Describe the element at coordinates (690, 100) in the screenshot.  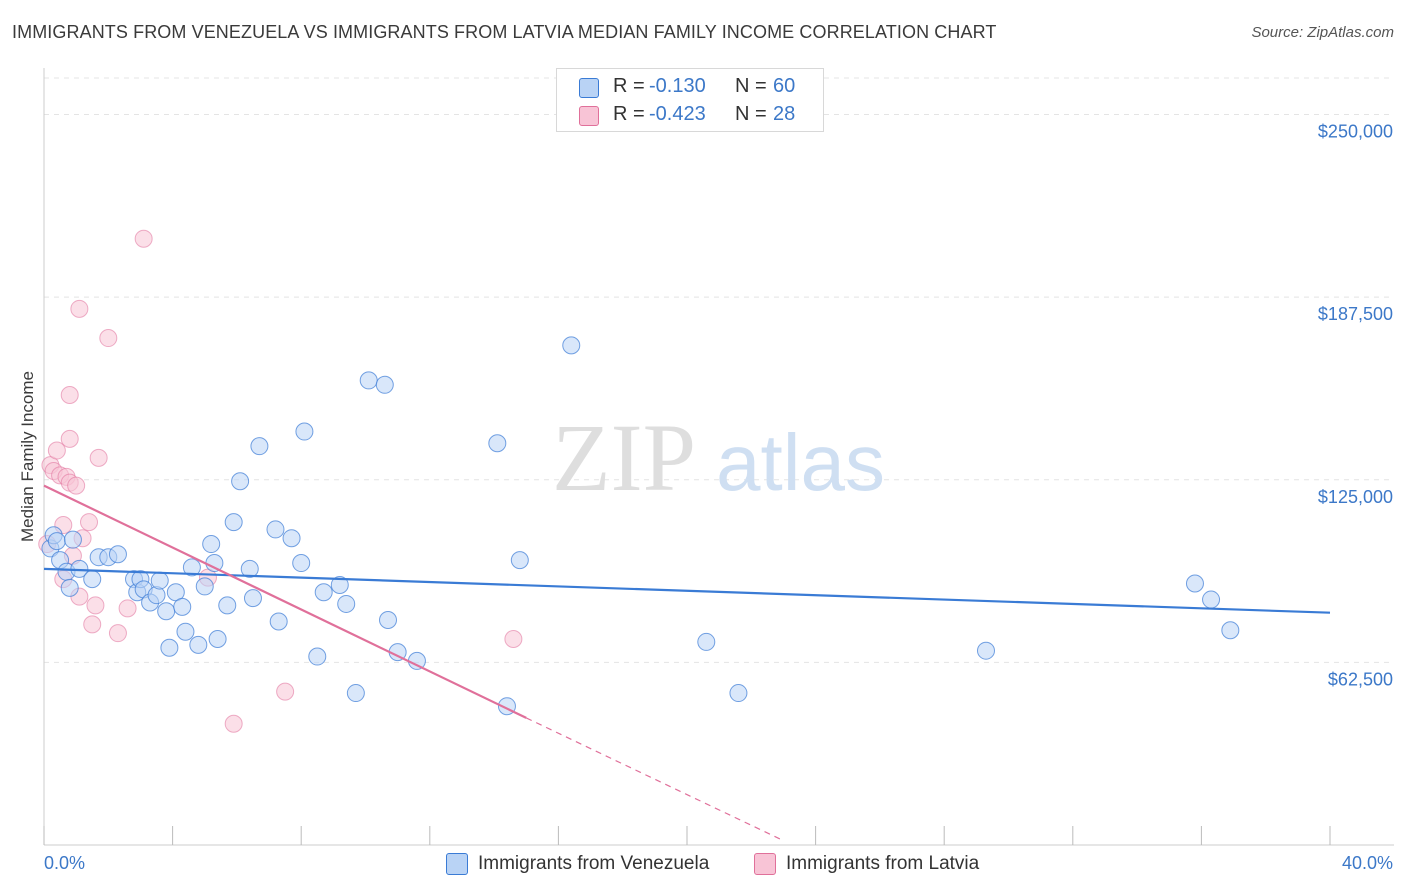
I see `correlation-legend: R = -0.130 N = 60 R = -0.423 N = 28` at that location.